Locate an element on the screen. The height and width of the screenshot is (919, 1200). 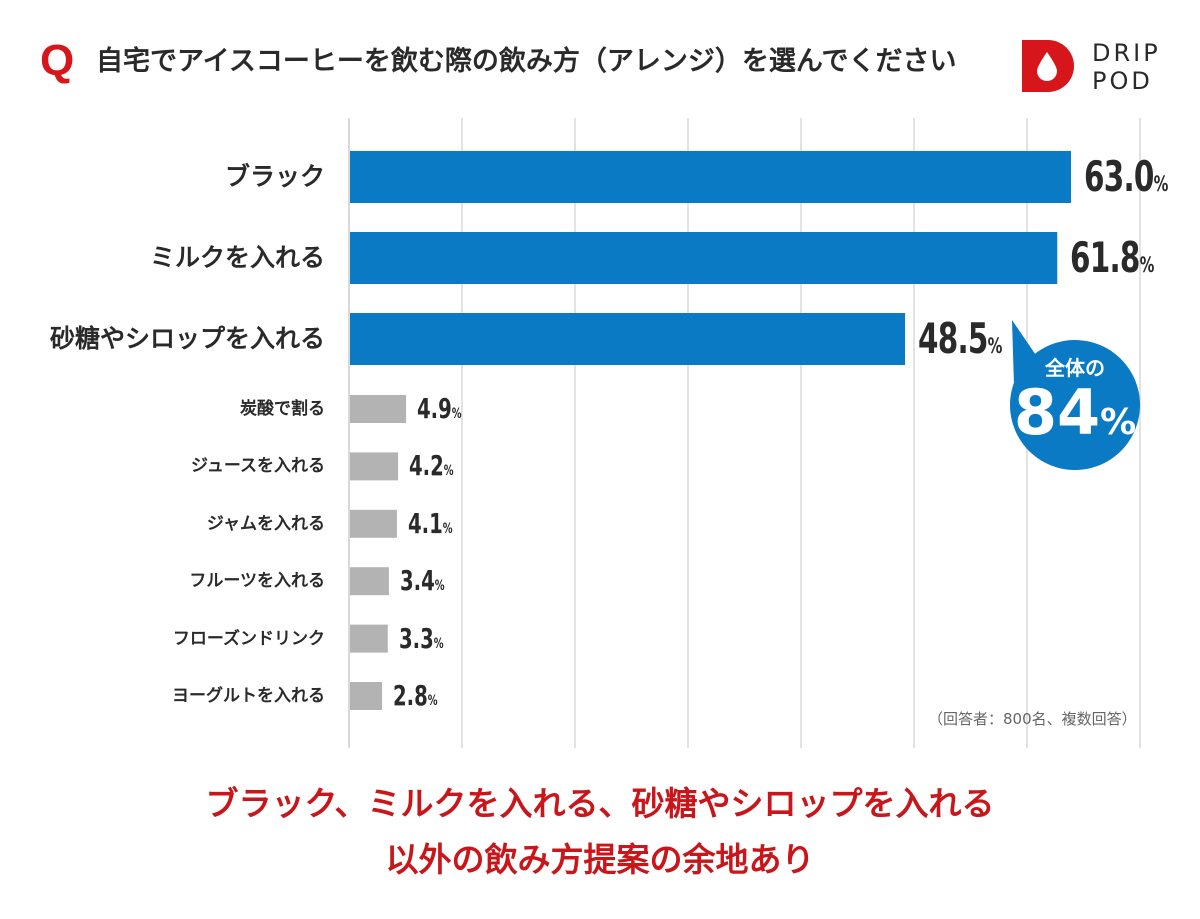
callout-bubble-shape is located at coordinates (1075, 395).